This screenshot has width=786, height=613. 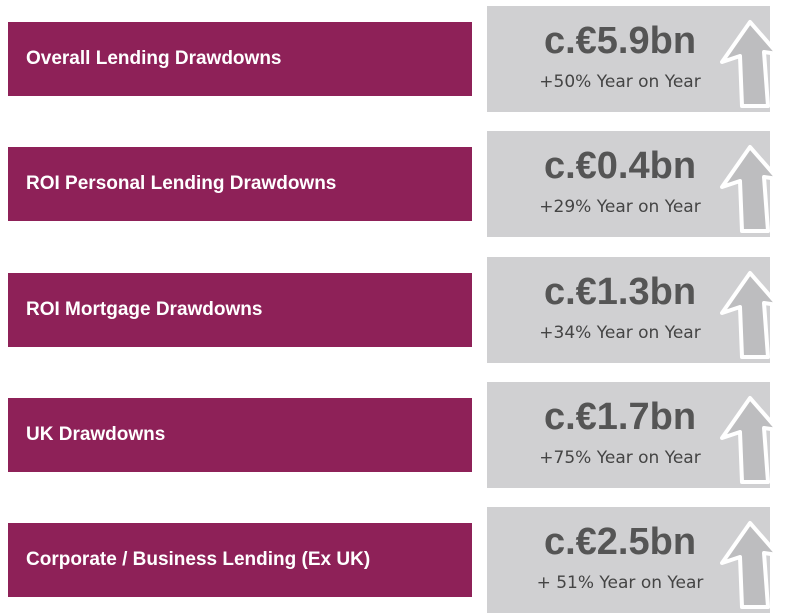 I want to click on row-change: +75% Year on Year, so click(x=620, y=457).